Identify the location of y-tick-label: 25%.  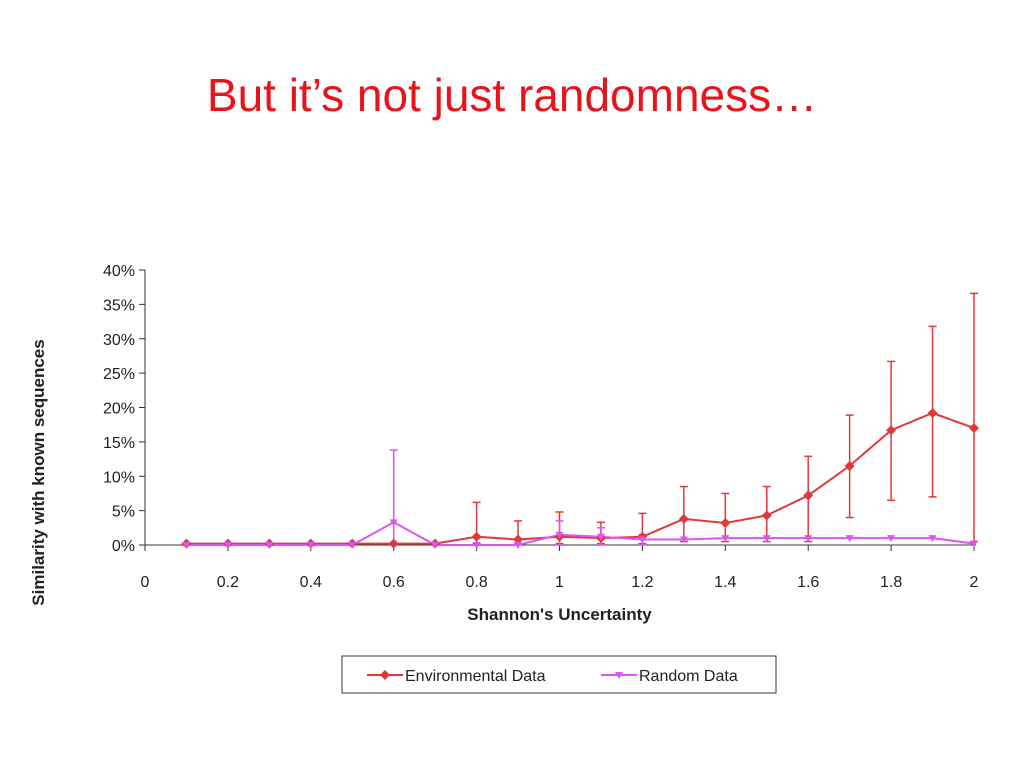
(119, 374).